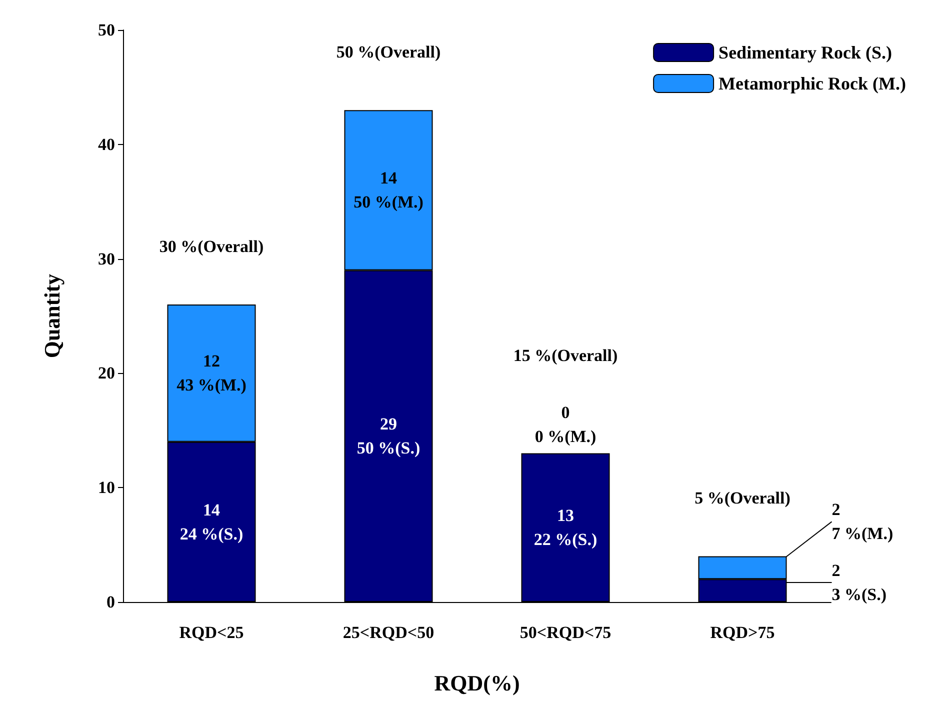  What do you see at coordinates (477, 683) in the screenshot?
I see `x-axis-title: RQD(%)` at bounding box center [477, 683].